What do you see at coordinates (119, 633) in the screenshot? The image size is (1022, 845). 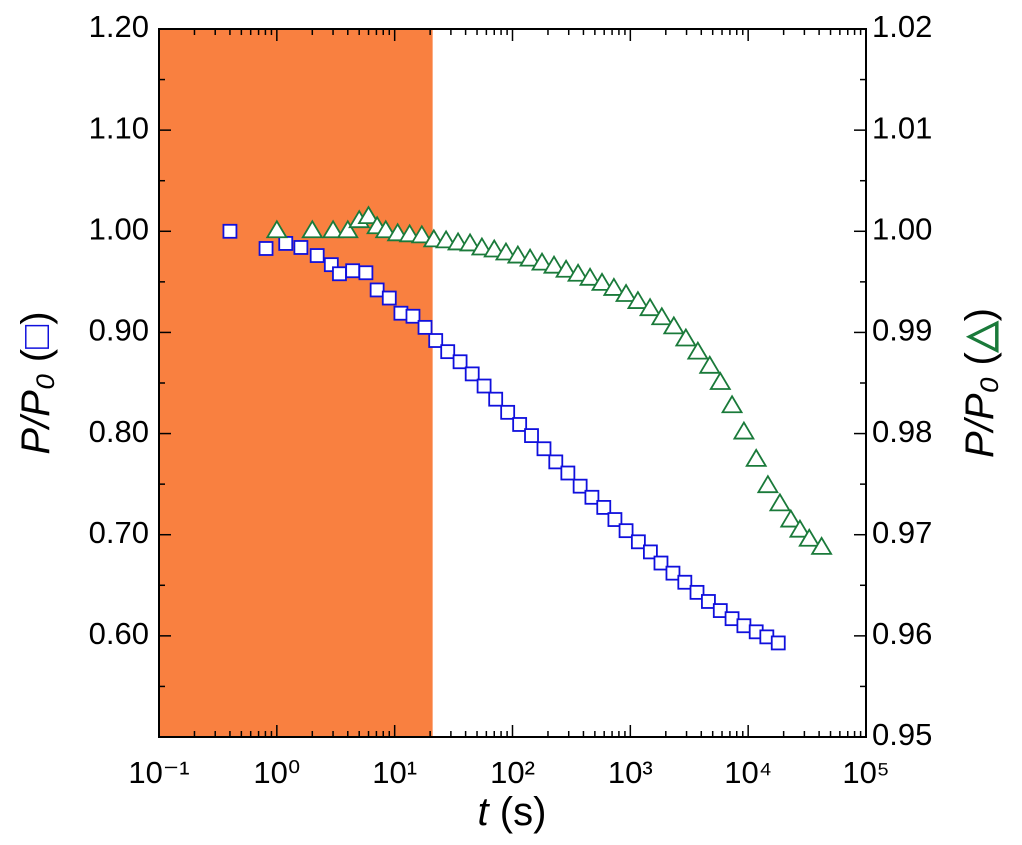 I see `y-tick-label: 0.60` at bounding box center [119, 633].